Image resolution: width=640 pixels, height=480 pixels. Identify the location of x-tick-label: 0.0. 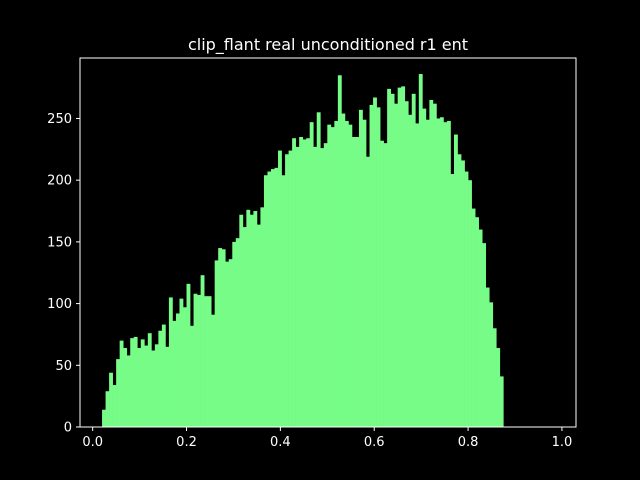
(92, 442).